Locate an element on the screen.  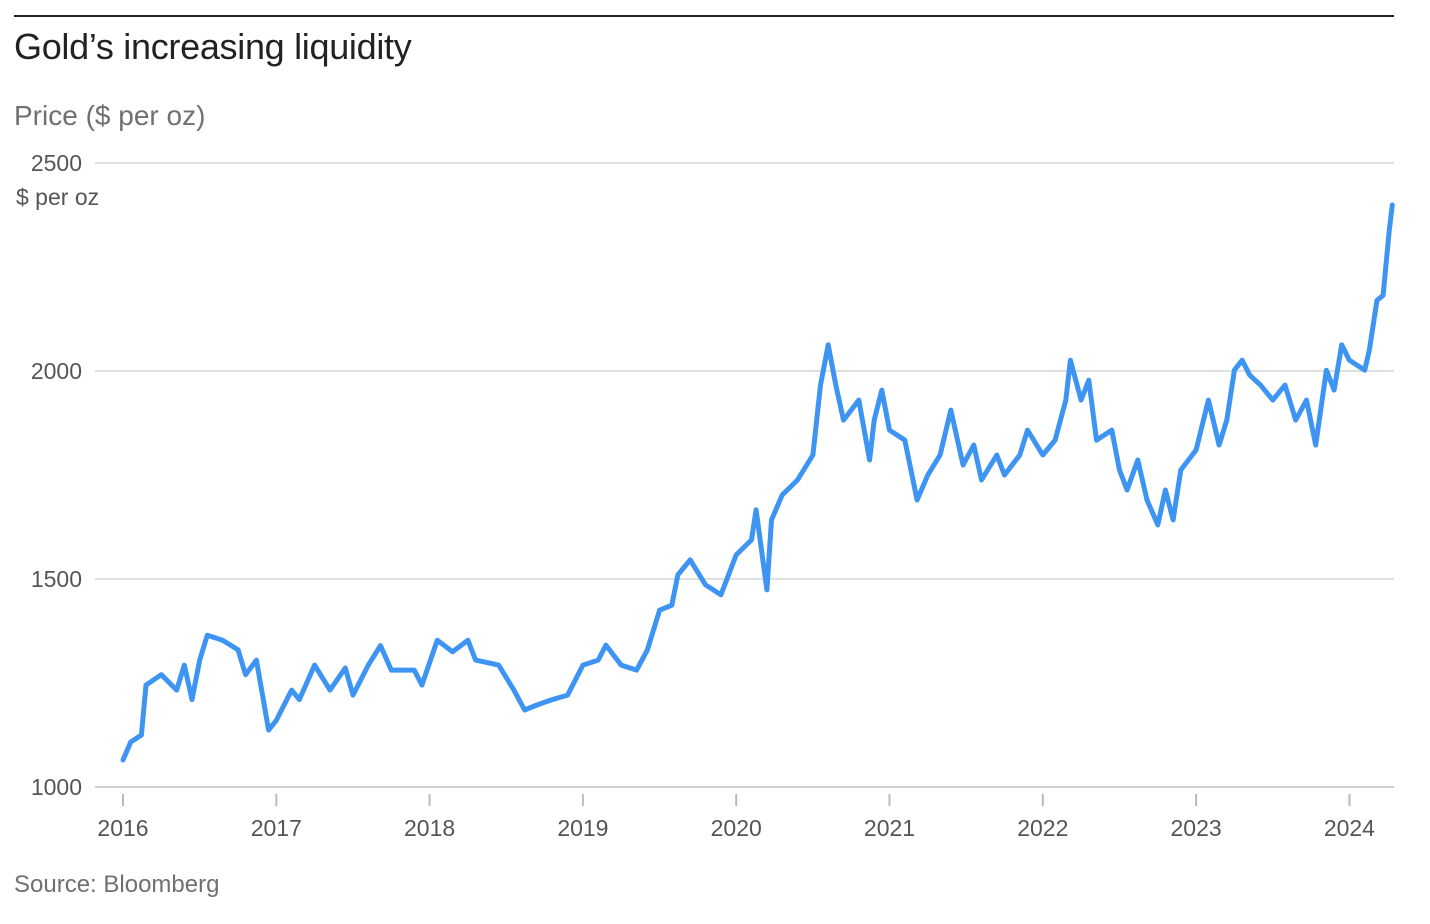
x-tick-label-2020: 2020 is located at coordinates (736, 828).